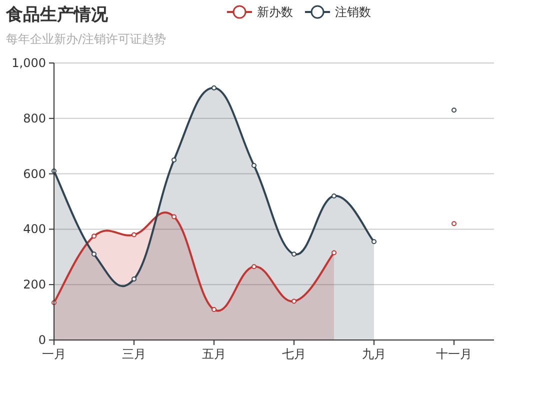  Describe the element at coordinates (34, 285) in the screenshot. I see `y-tick-label: 200` at that location.